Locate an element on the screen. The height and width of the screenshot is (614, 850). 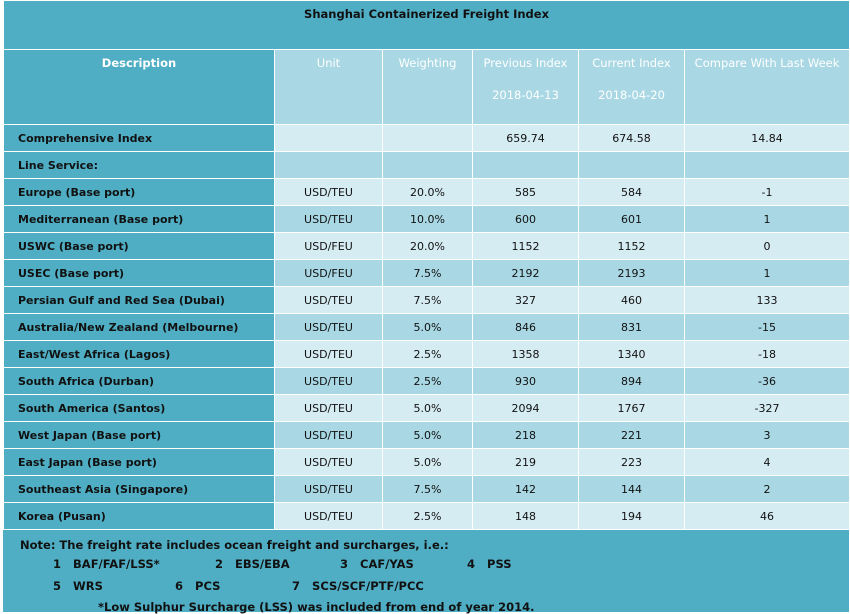
cell-description: USEC (Base port) is located at coordinates (139, 273).